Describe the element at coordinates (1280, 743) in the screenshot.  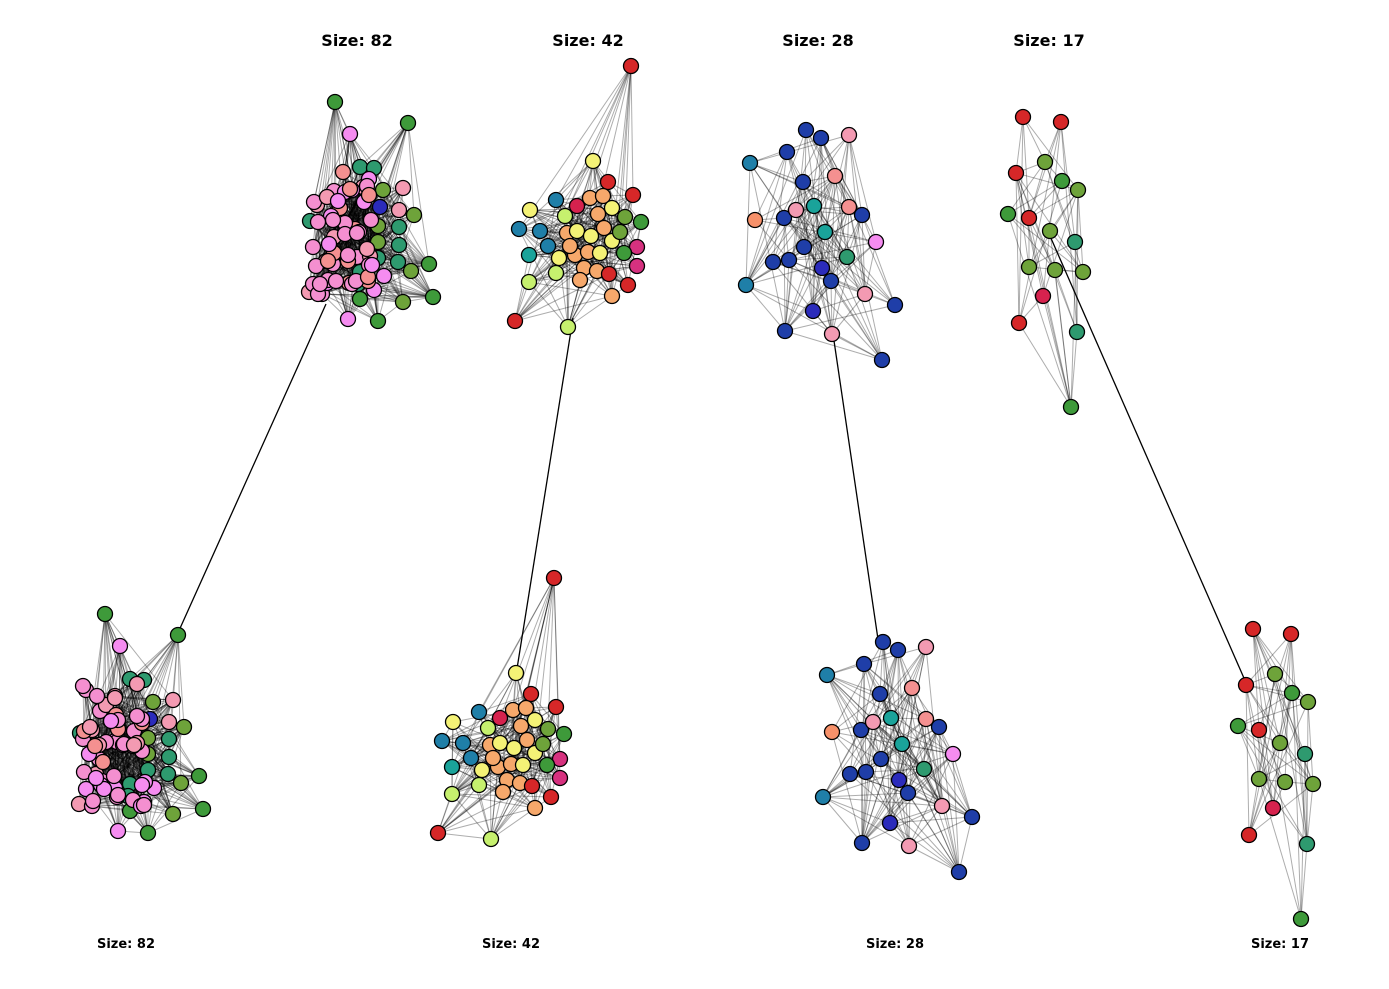
I see `node-size-17-bottom` at that location.